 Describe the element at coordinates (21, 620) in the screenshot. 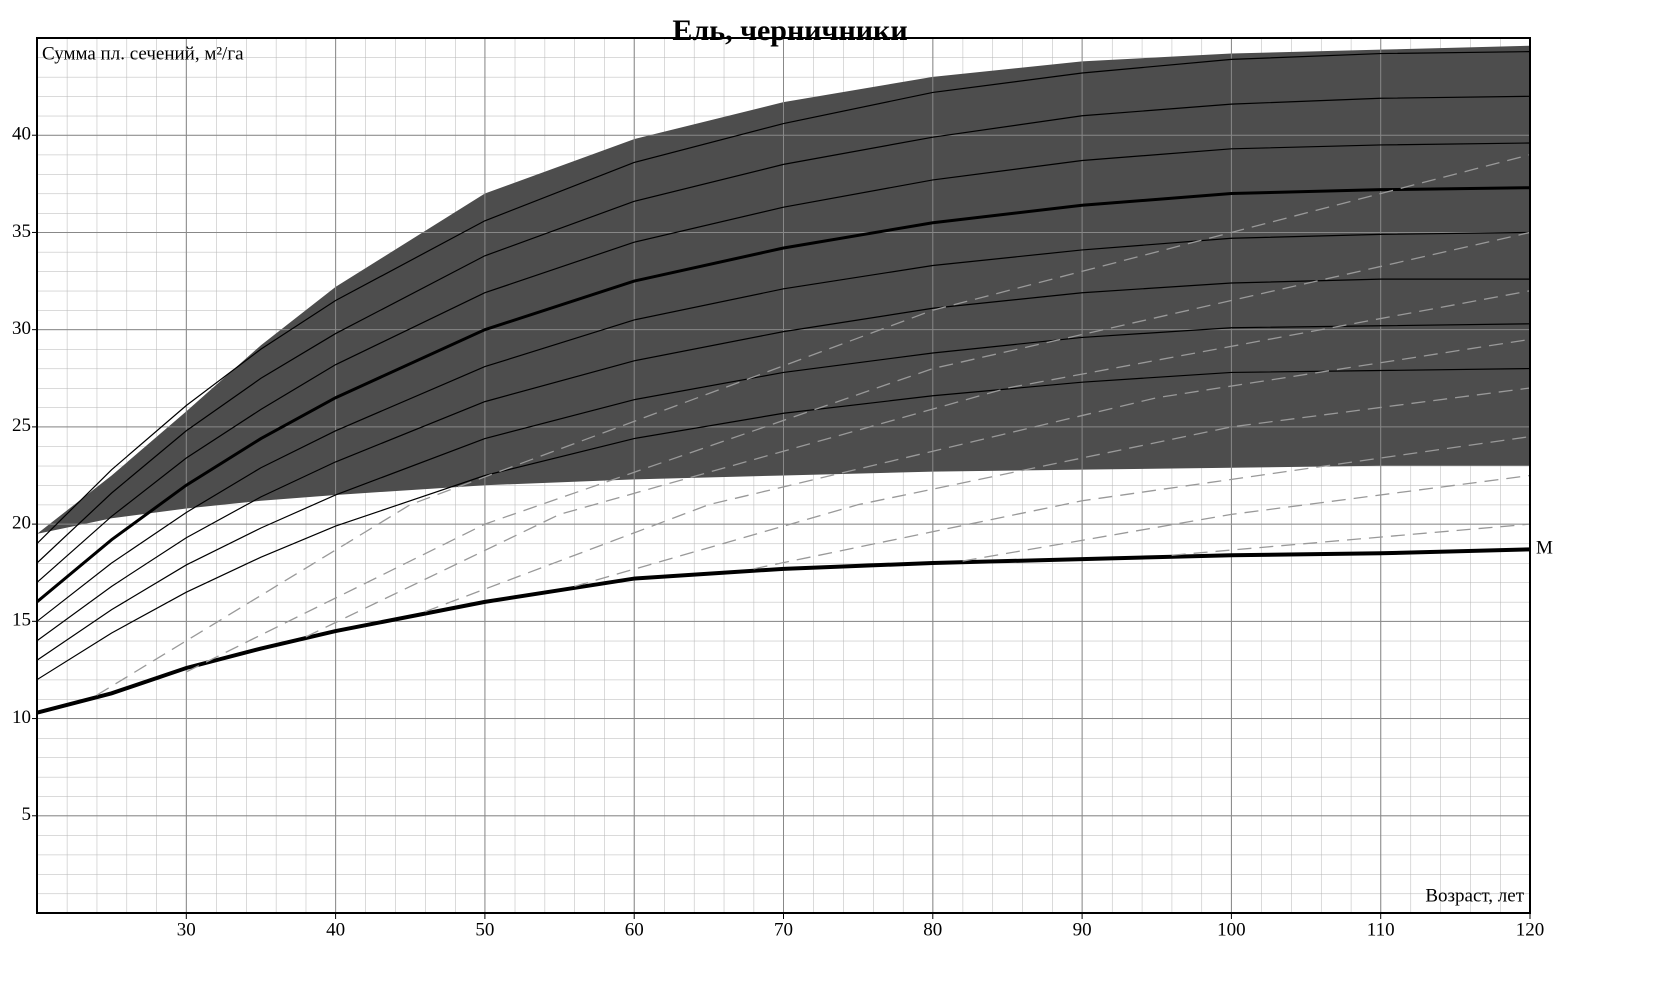

I see `y-tick-label: 15` at that location.